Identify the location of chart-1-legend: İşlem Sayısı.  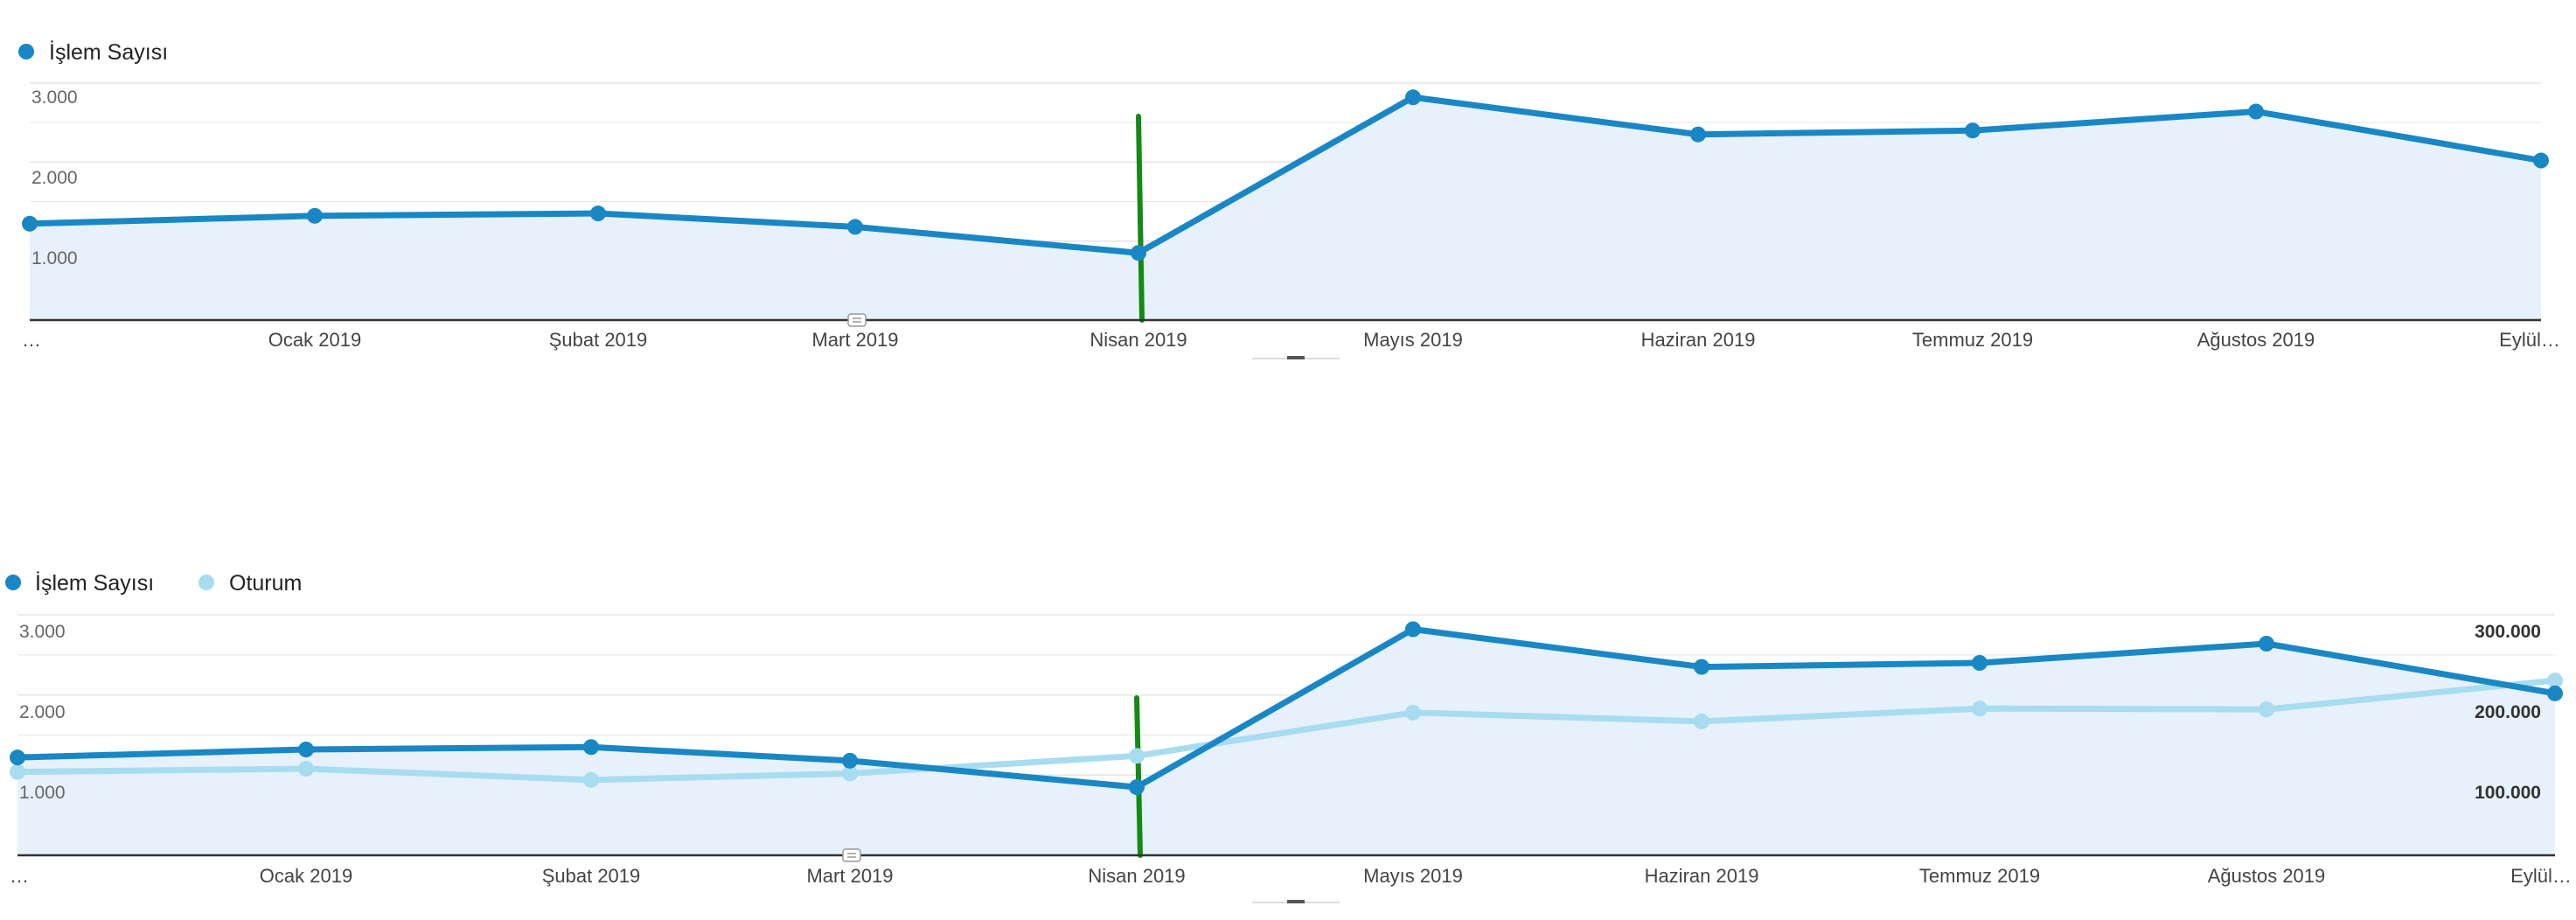
(93, 52).